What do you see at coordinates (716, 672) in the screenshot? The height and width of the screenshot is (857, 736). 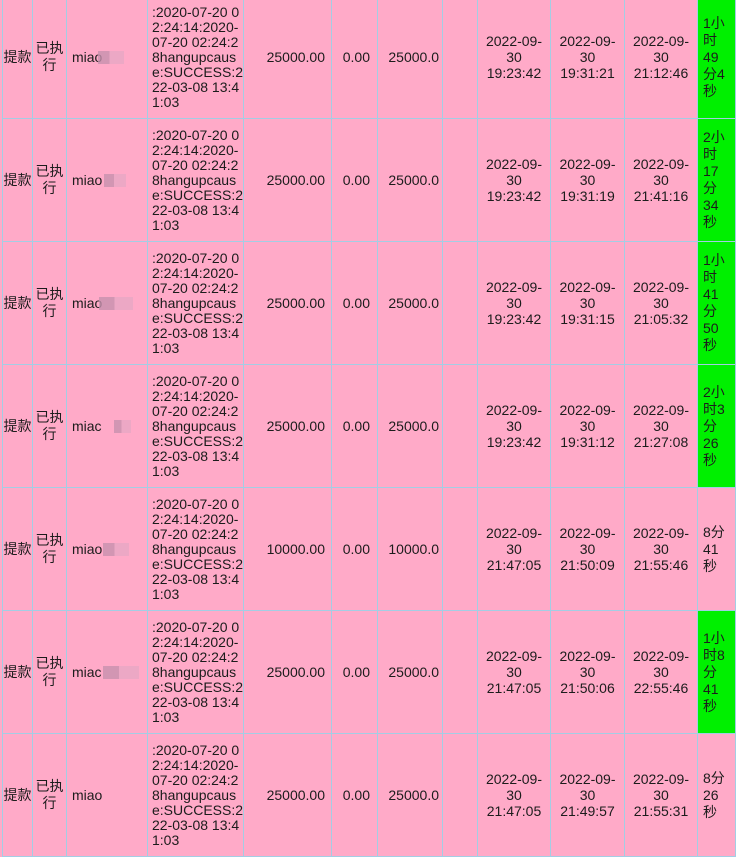 I see `duration-cell: 1小时8分41秒` at bounding box center [716, 672].